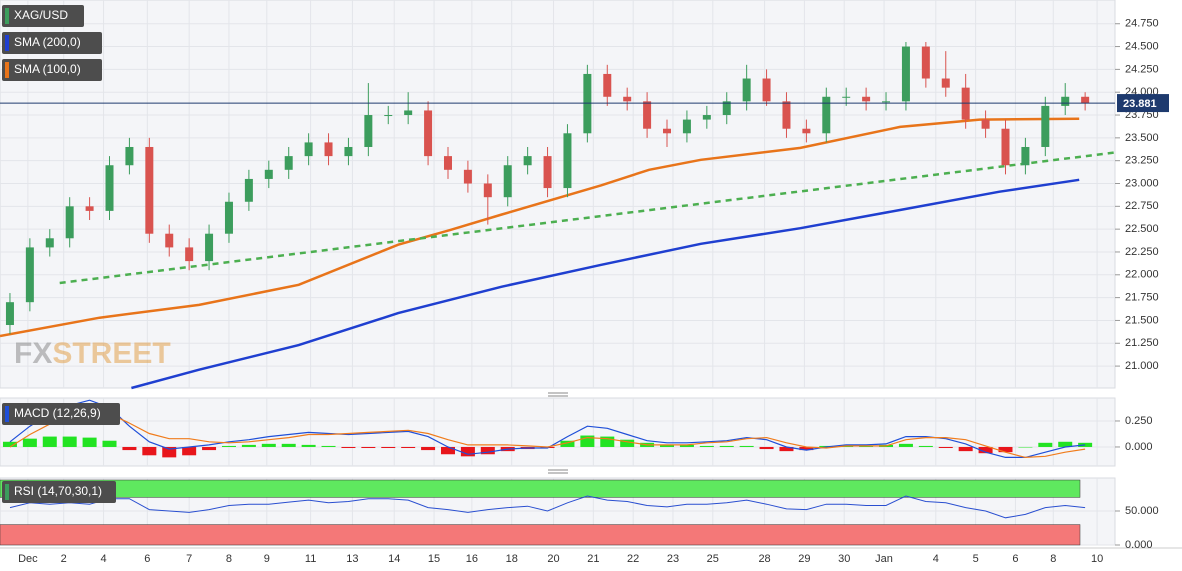 The image size is (1182, 571). Describe the element at coordinates (1142, 206) in the screenshot. I see `y-tick-label: 22.750` at that location.